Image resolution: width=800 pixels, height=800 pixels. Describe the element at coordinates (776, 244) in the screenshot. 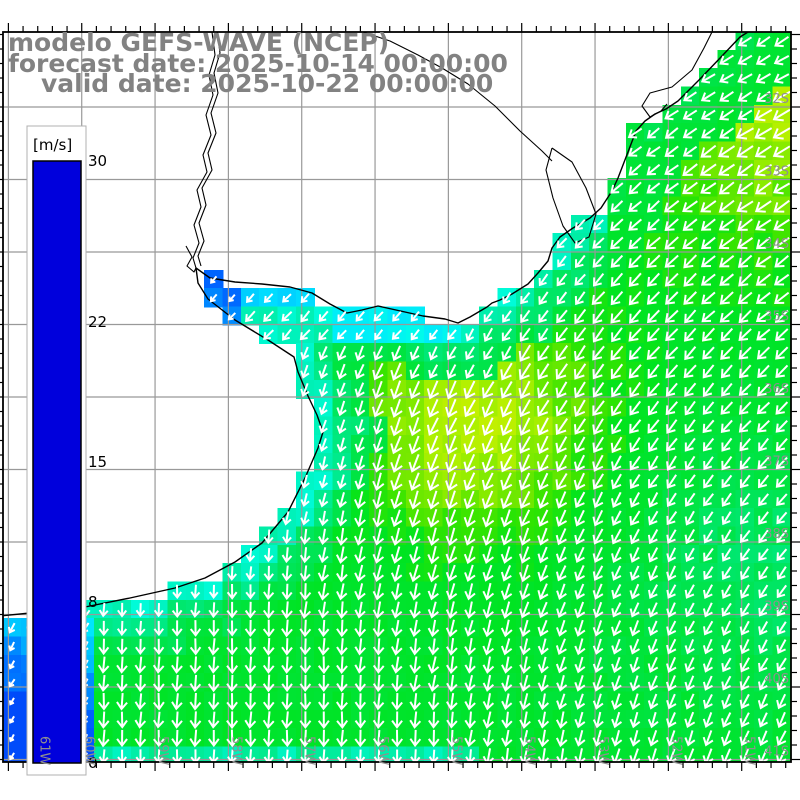

I see `lat-label: 34S` at that location.